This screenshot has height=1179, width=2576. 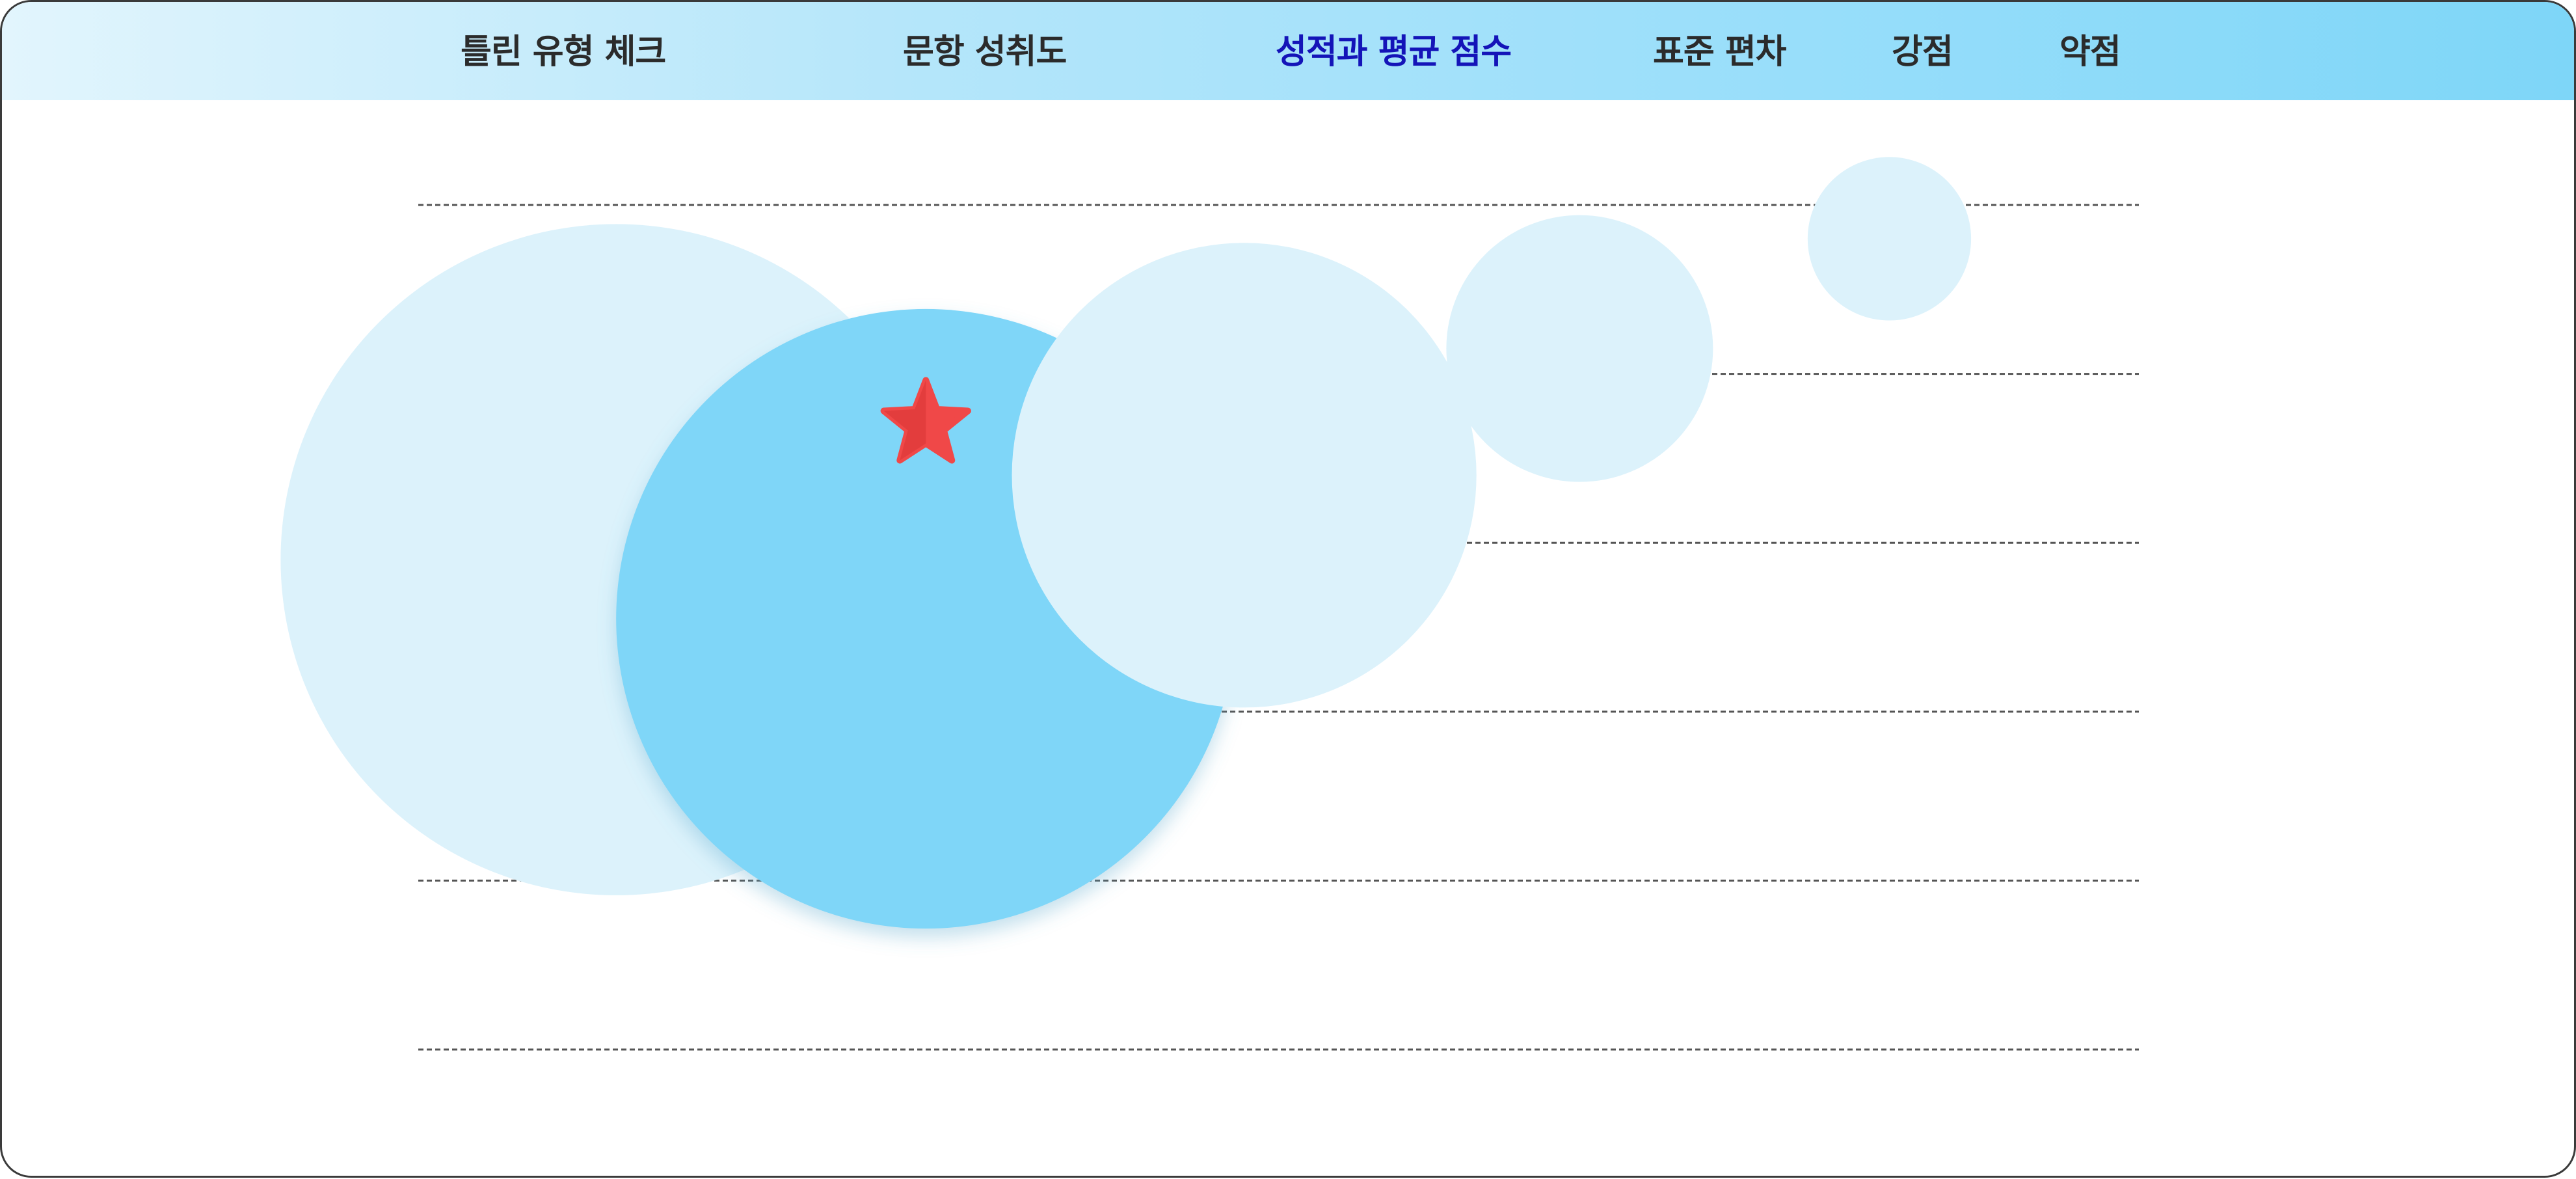 I want to click on star-shade, so click(x=904, y=420).